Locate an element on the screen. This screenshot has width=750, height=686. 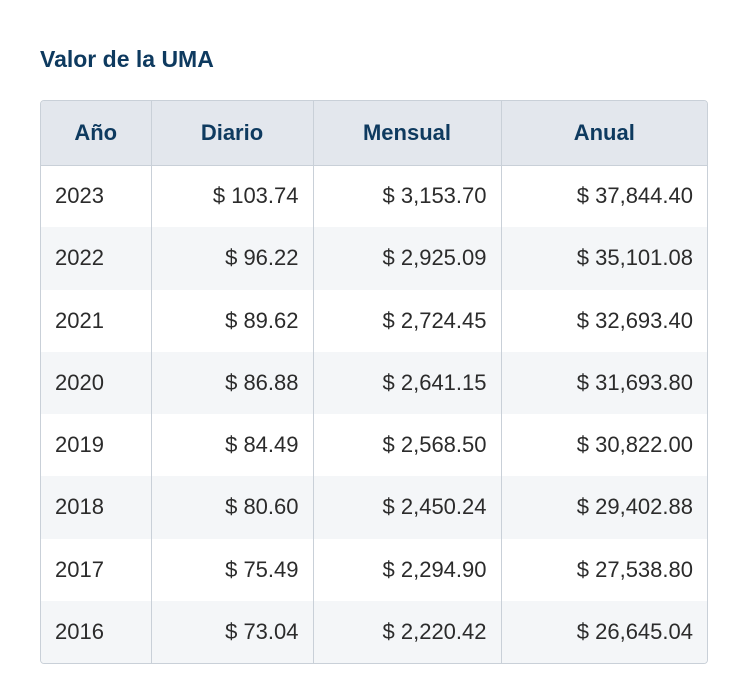
cell-monthly: $ 2,450.24 is located at coordinates (407, 507).